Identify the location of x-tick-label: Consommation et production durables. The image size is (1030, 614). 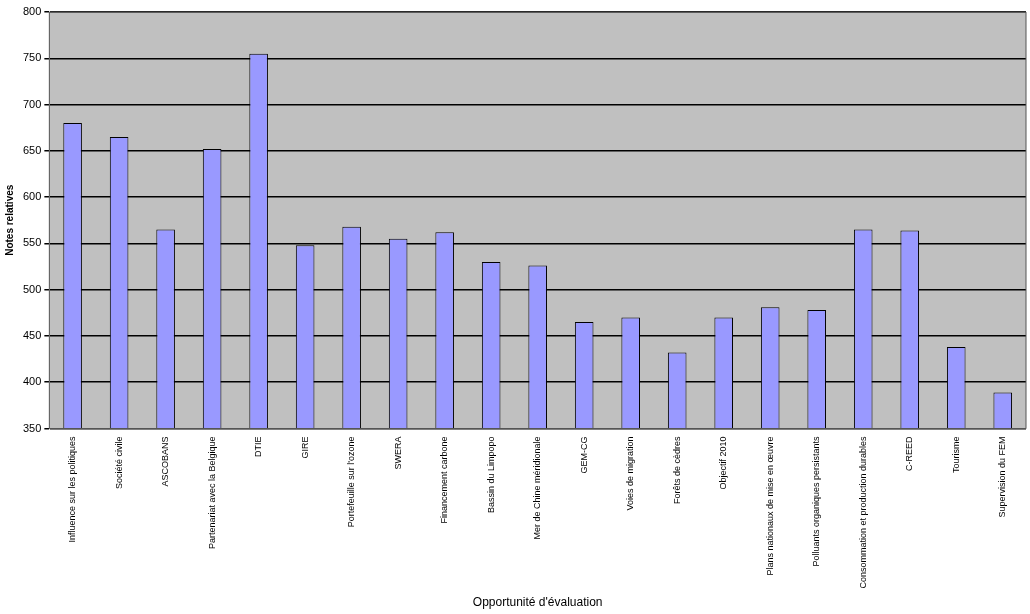
(862, 512).